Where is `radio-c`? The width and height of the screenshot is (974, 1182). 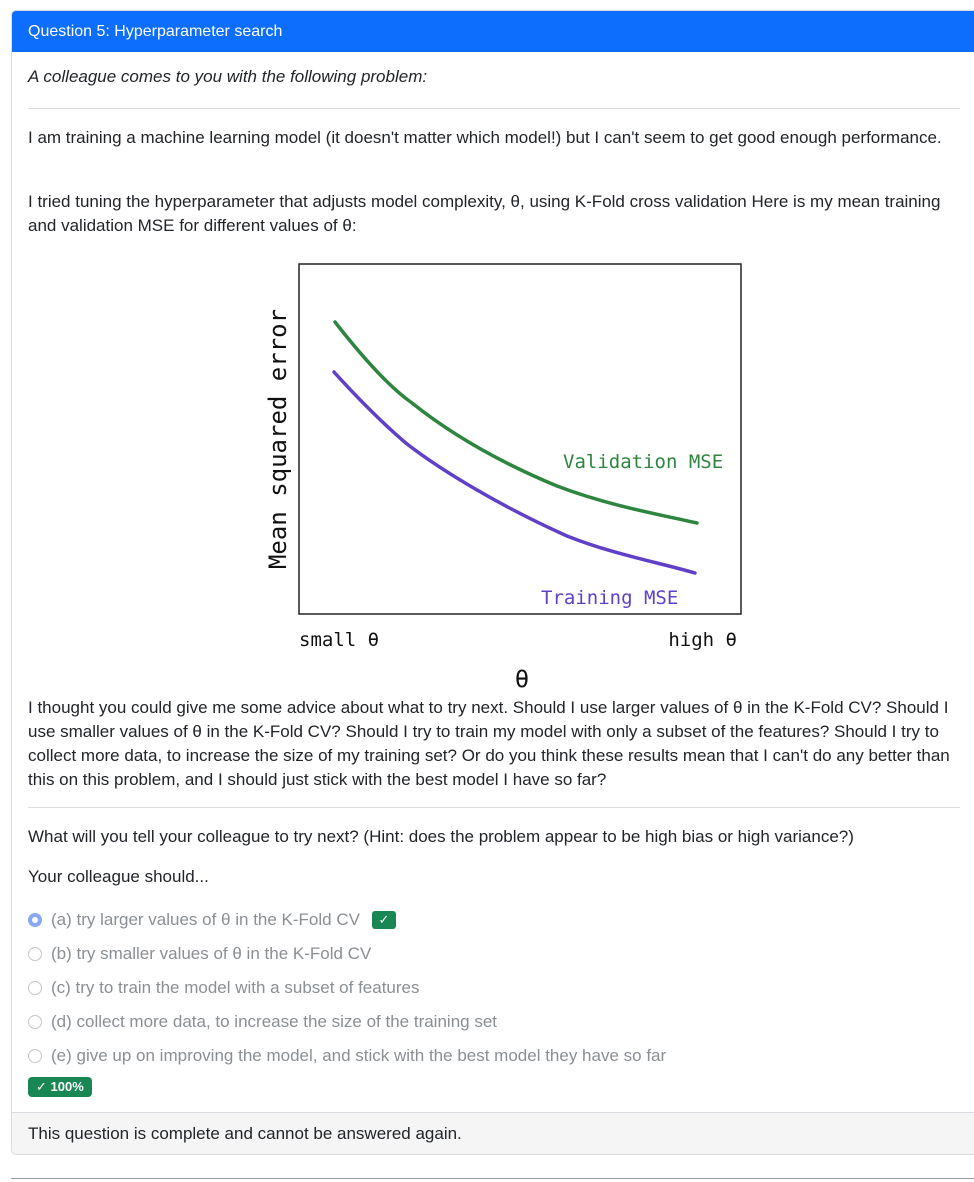
radio-c is located at coordinates (35, 988).